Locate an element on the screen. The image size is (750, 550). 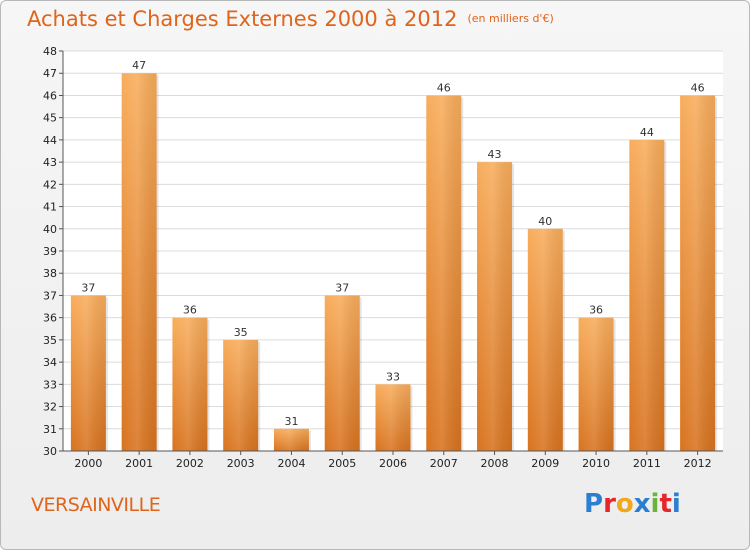
y-tick-label: 37 is located at coordinates (50, 295).